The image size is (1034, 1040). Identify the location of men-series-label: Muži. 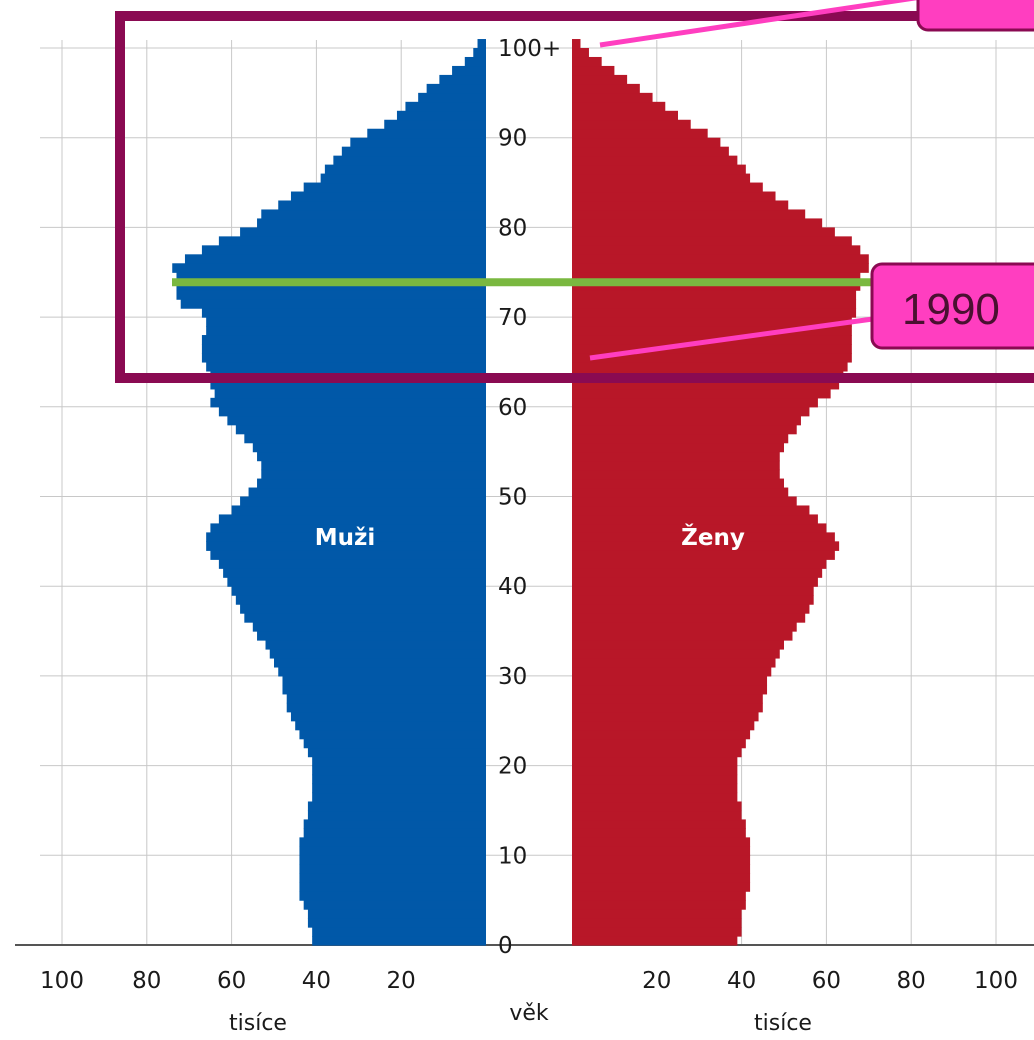
(345, 538).